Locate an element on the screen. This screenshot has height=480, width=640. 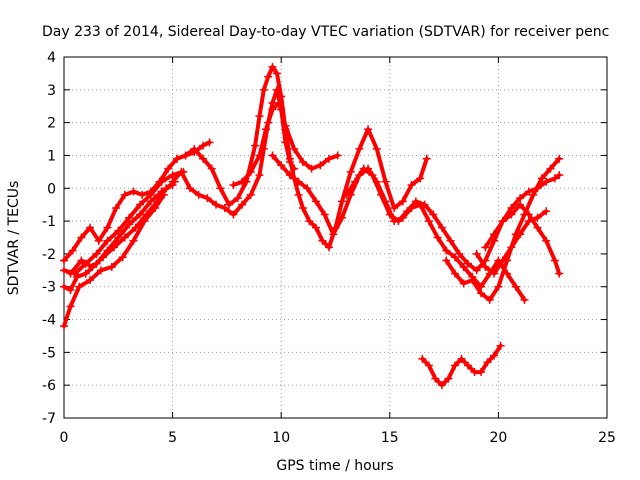
x-tick-label: 15 is located at coordinates (390, 438).